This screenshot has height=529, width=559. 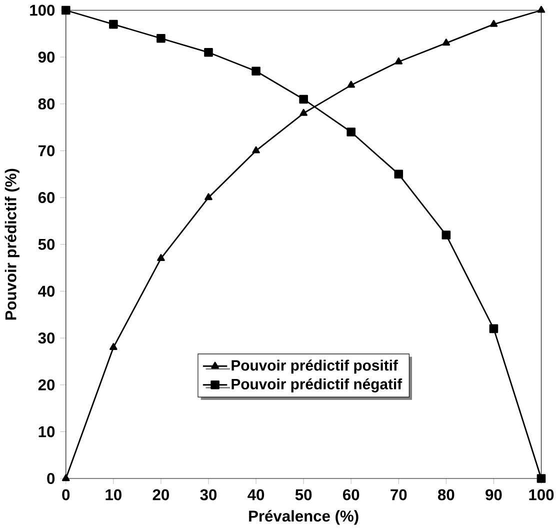 I want to click on x-tick-label: 100, so click(x=541, y=494).